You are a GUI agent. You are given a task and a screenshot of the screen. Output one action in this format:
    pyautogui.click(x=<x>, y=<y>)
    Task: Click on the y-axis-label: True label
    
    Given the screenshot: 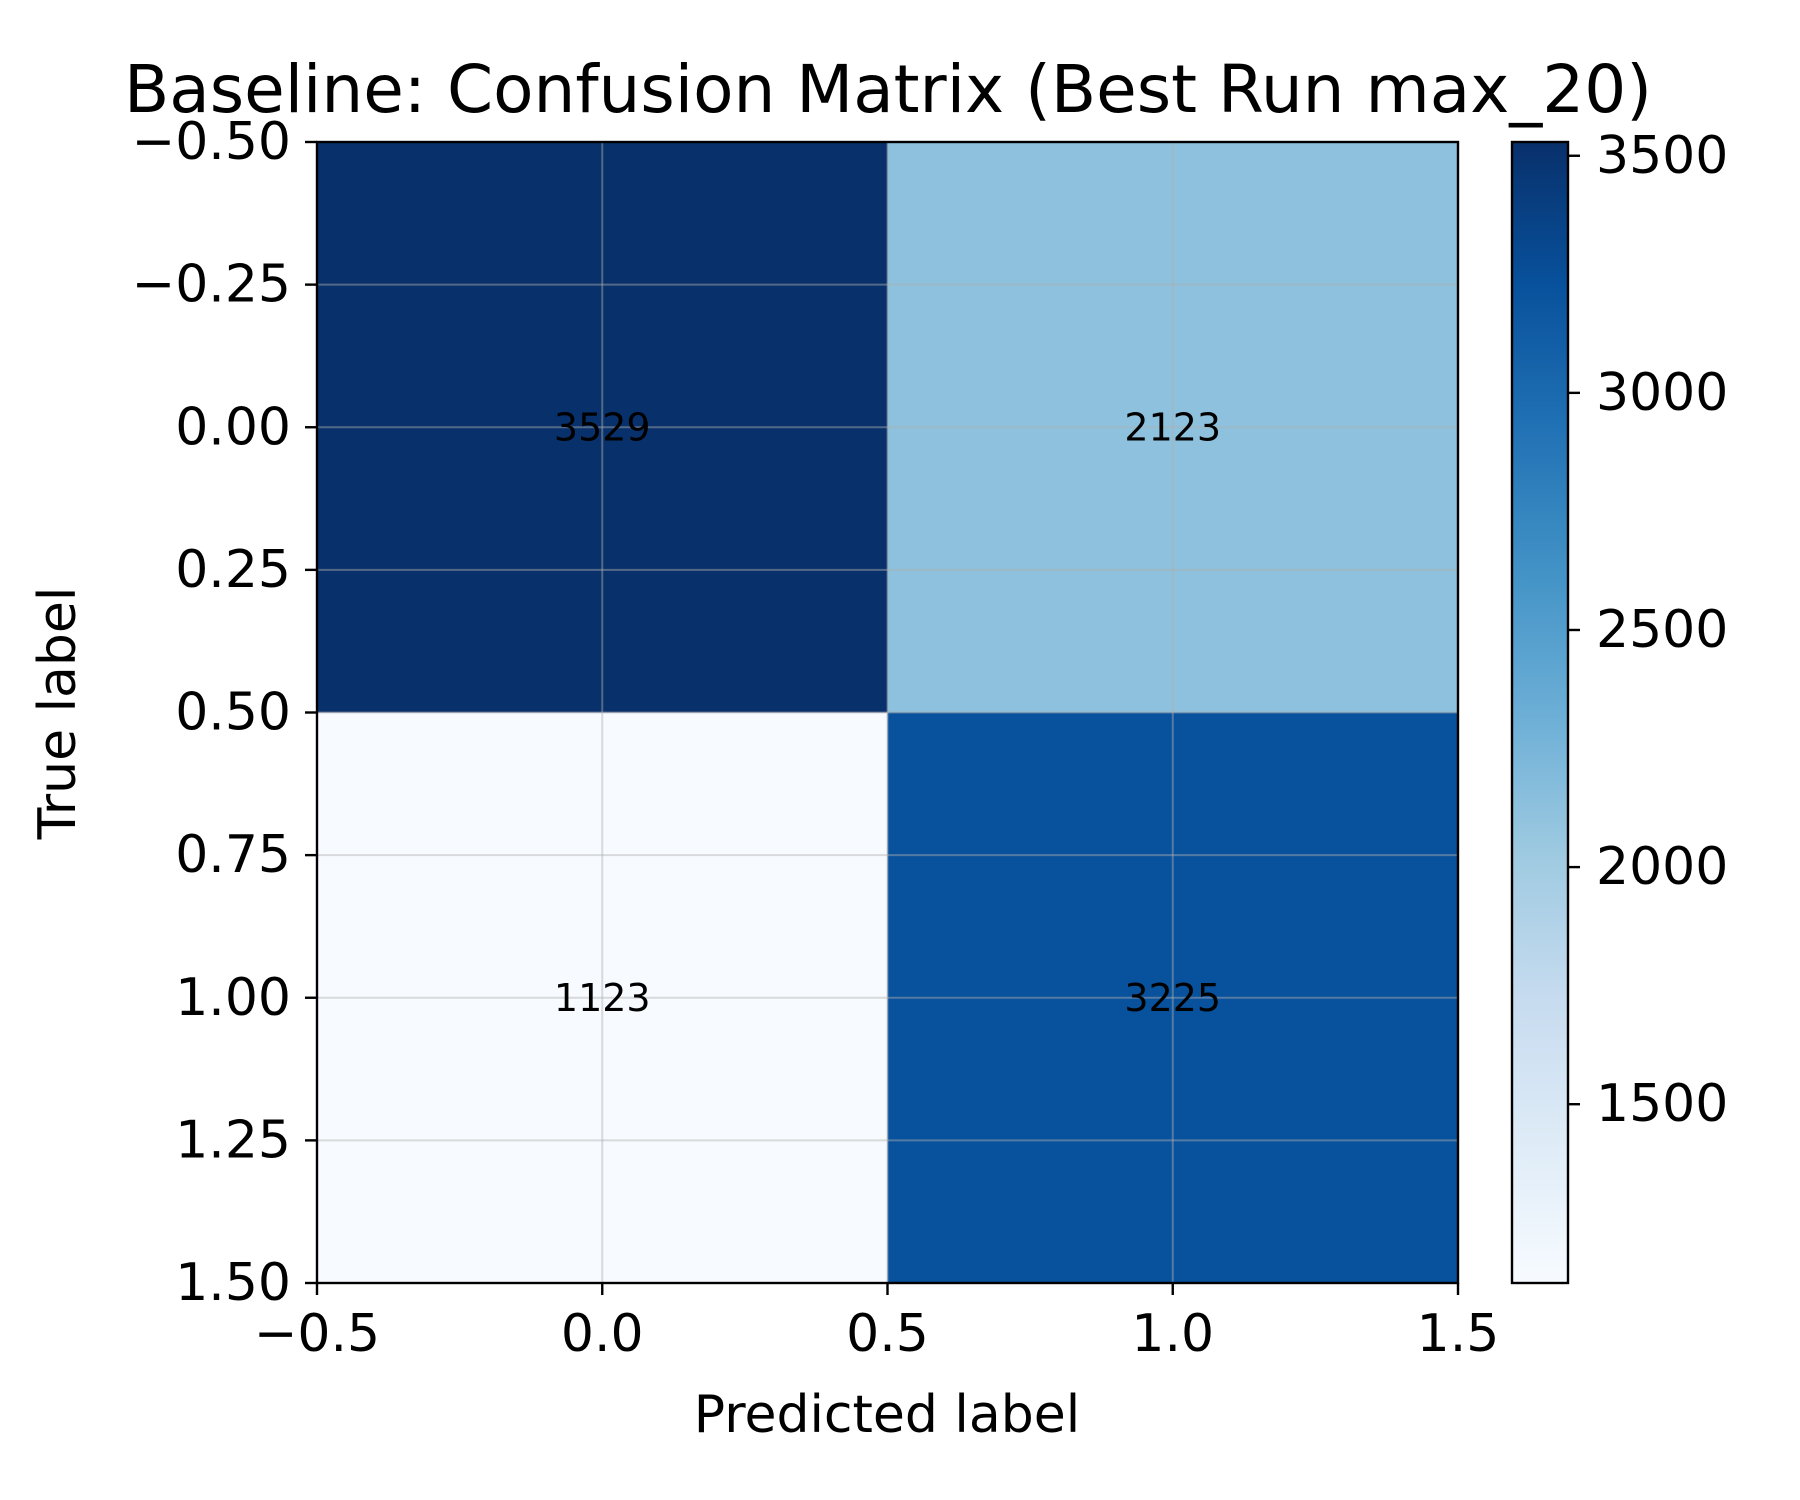 What is the action you would take?
    pyautogui.click(x=58, y=714)
    